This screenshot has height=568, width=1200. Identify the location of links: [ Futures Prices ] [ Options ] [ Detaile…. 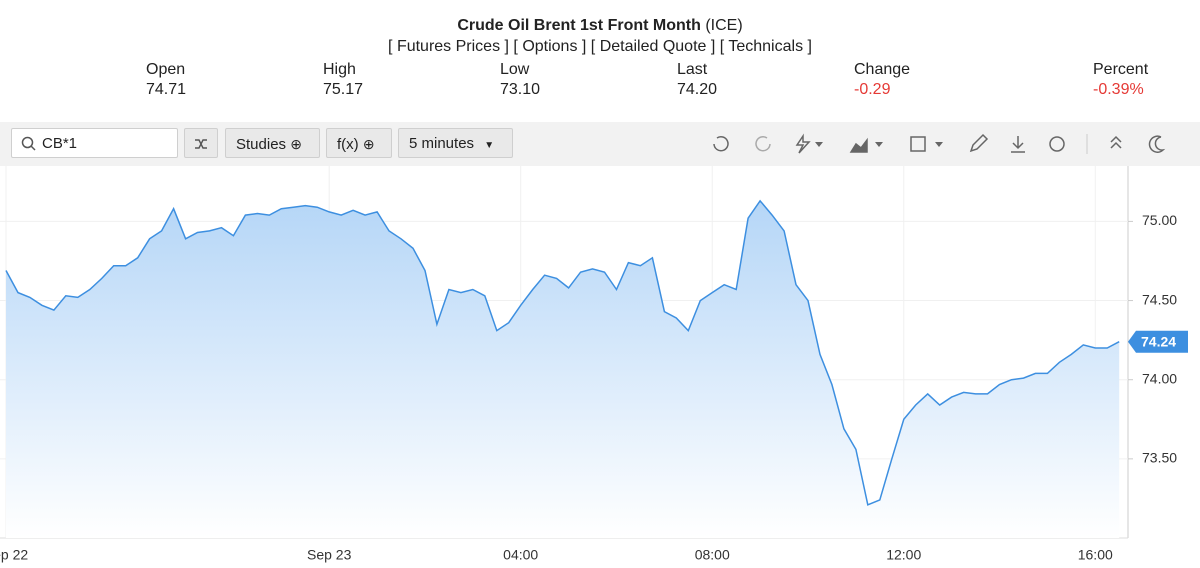
(600, 46).